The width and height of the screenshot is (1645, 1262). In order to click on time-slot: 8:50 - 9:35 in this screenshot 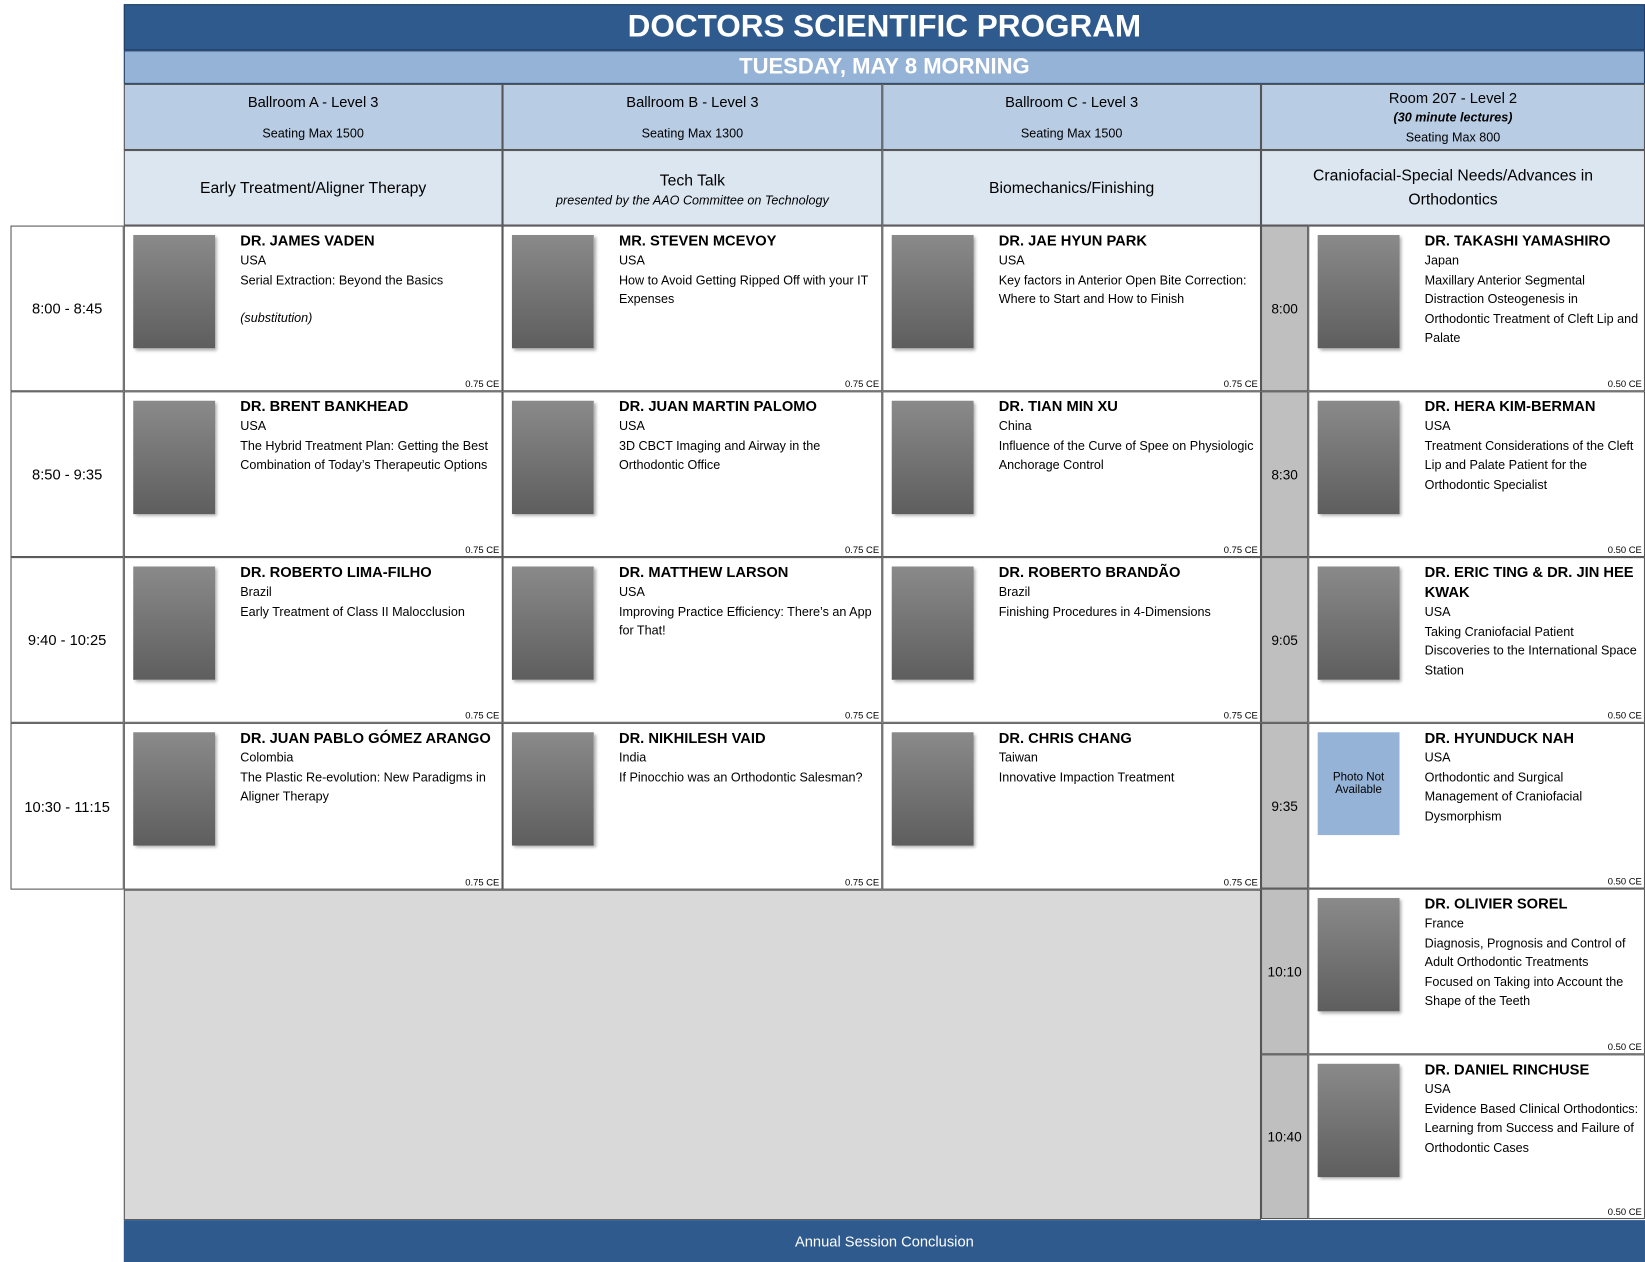, I will do `click(67, 474)`.